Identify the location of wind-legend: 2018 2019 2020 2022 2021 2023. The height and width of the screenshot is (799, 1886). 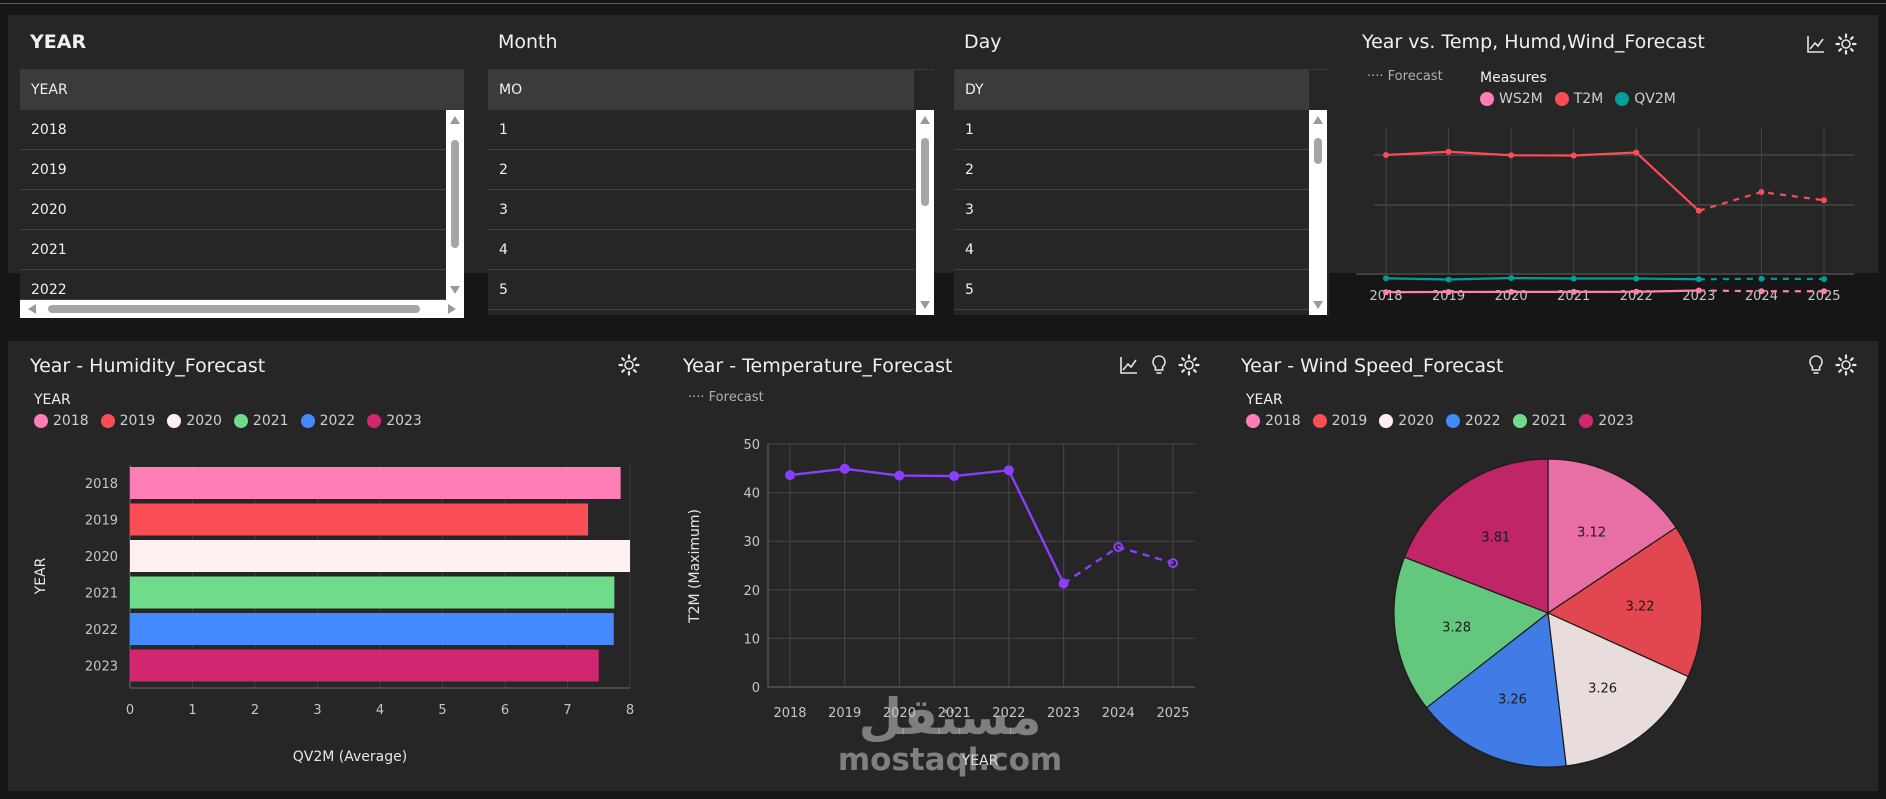
(1440, 421).